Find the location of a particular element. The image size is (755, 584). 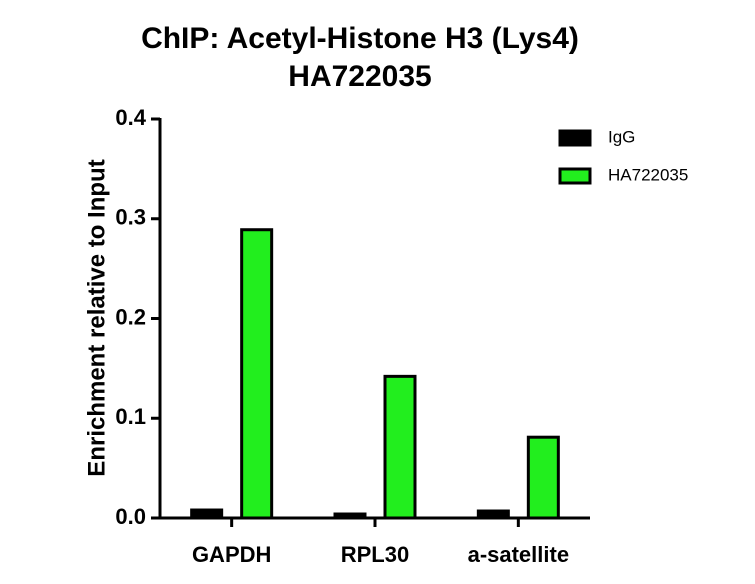

y-tick-label: 0.4 is located at coordinates (130, 117).